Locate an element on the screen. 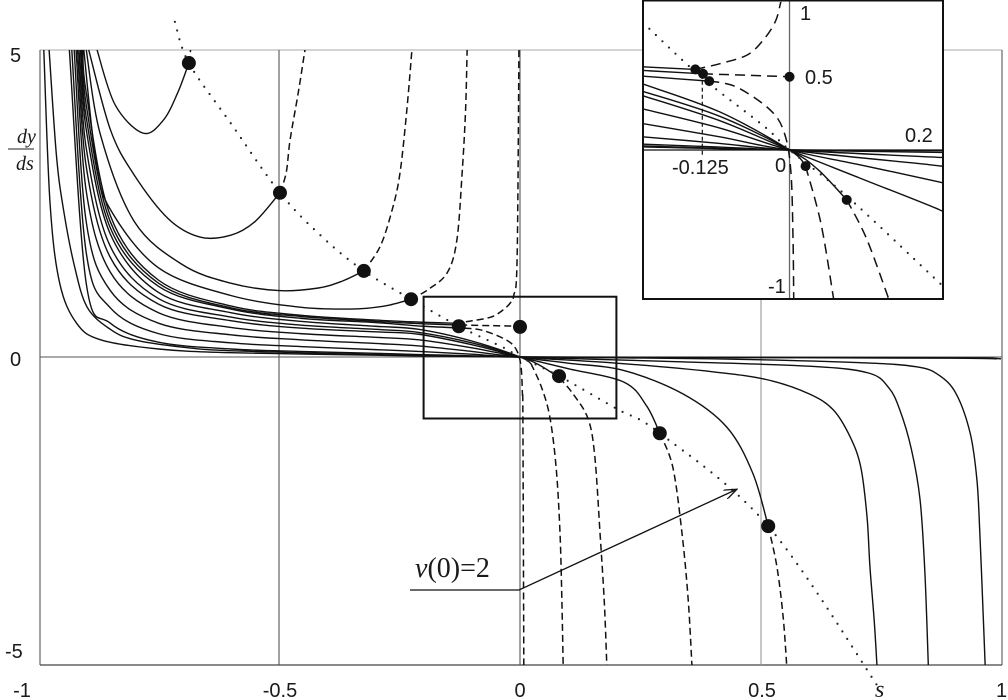 This screenshot has width=1008, height=700. annotation: v(0)=2 is located at coordinates (573, 540).